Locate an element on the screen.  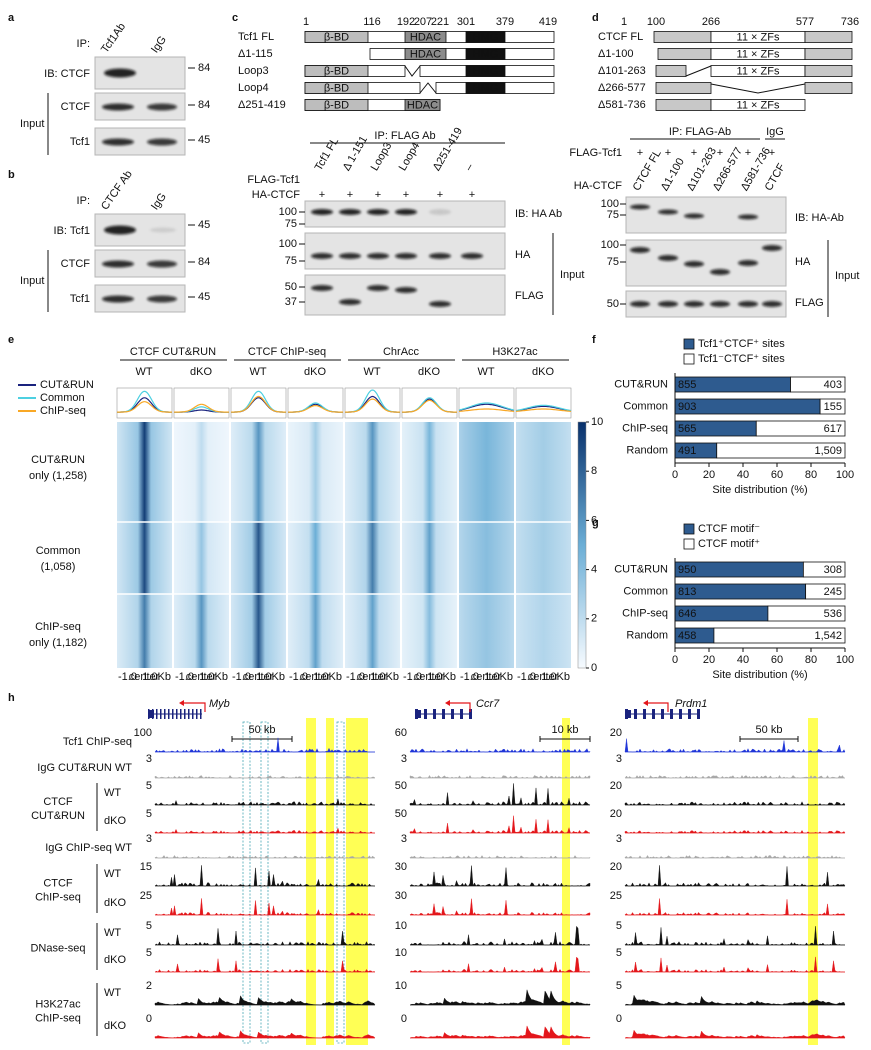
lane-label: Tcf1 FL is located at coordinates (327, 154).